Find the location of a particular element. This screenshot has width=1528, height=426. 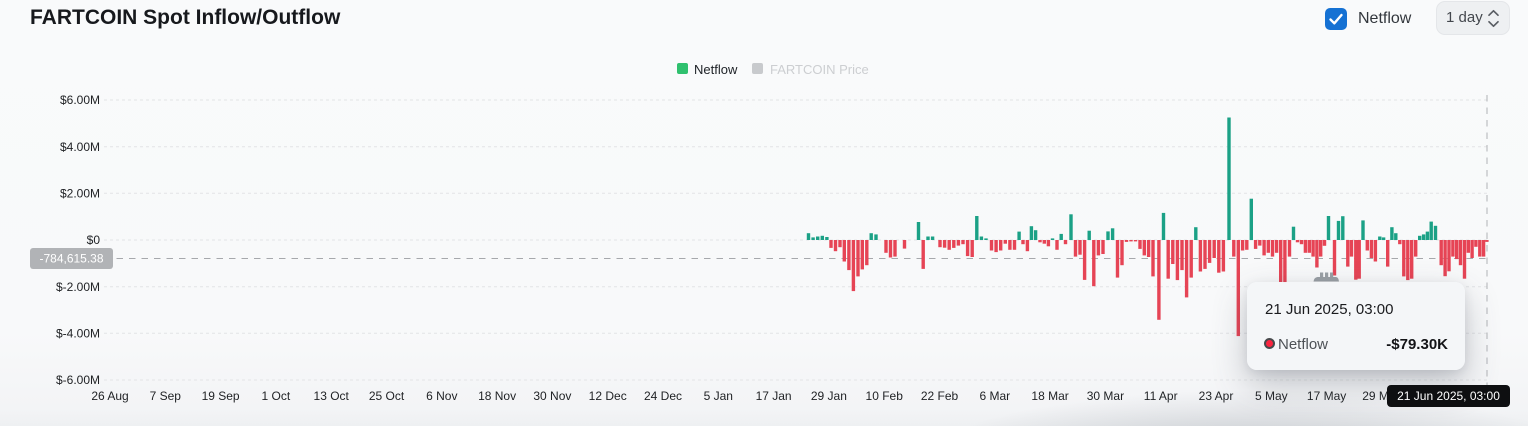

svg-text: 6 Mar is located at coordinates (994, 396).